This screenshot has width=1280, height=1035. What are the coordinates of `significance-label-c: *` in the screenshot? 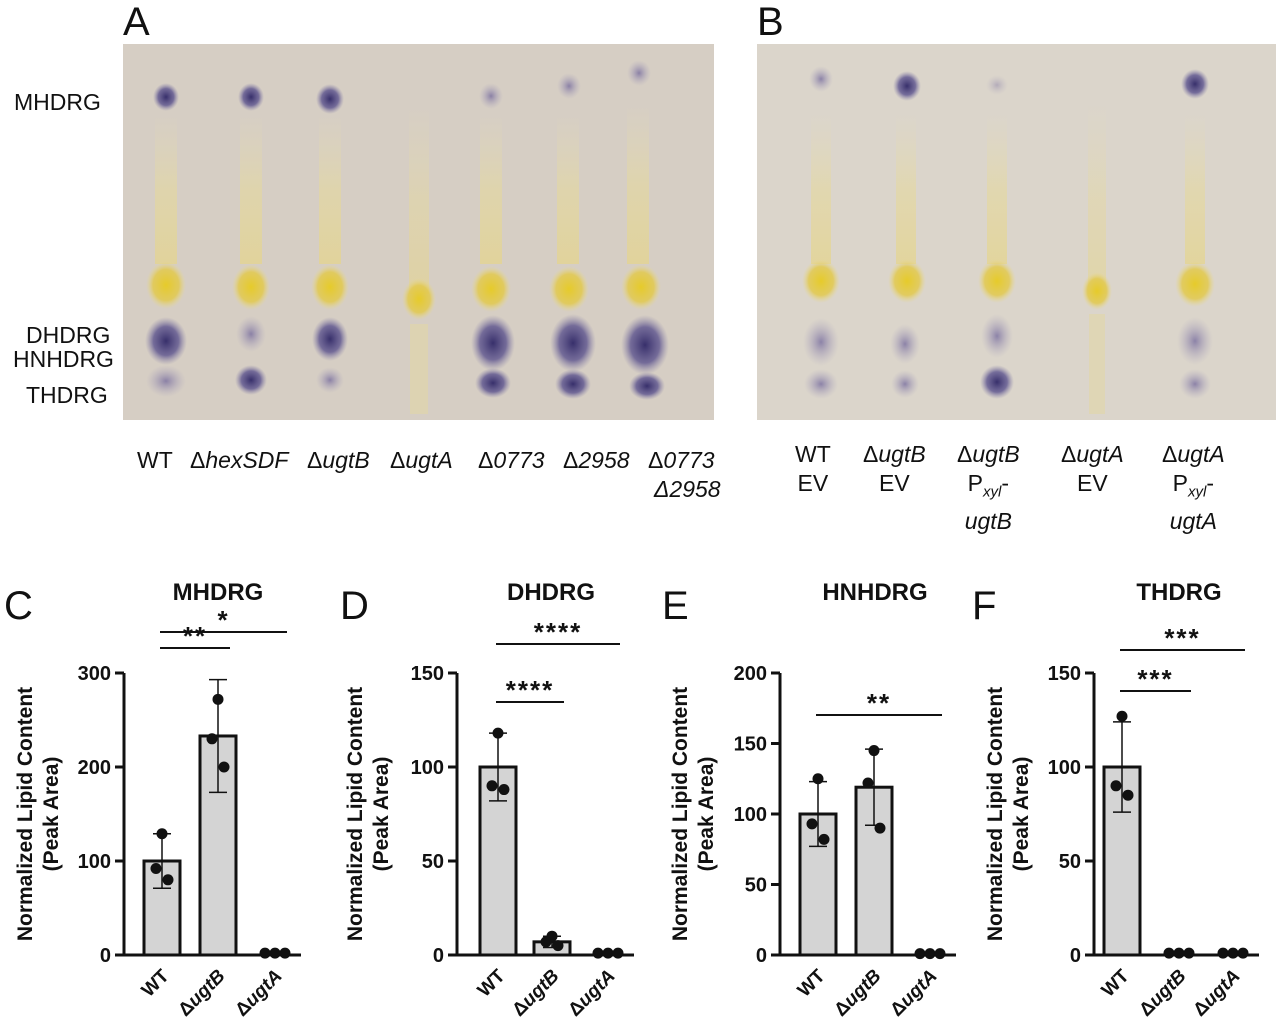 It's located at (223, 620).